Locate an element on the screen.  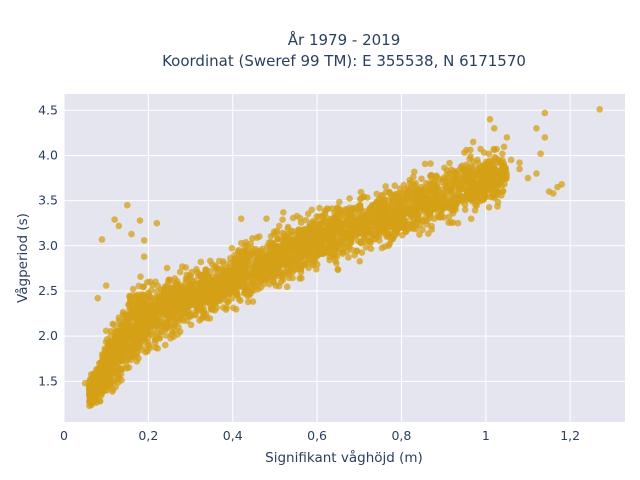
y-axis-title: Vågperiod (s) is located at coordinates (22, 258).